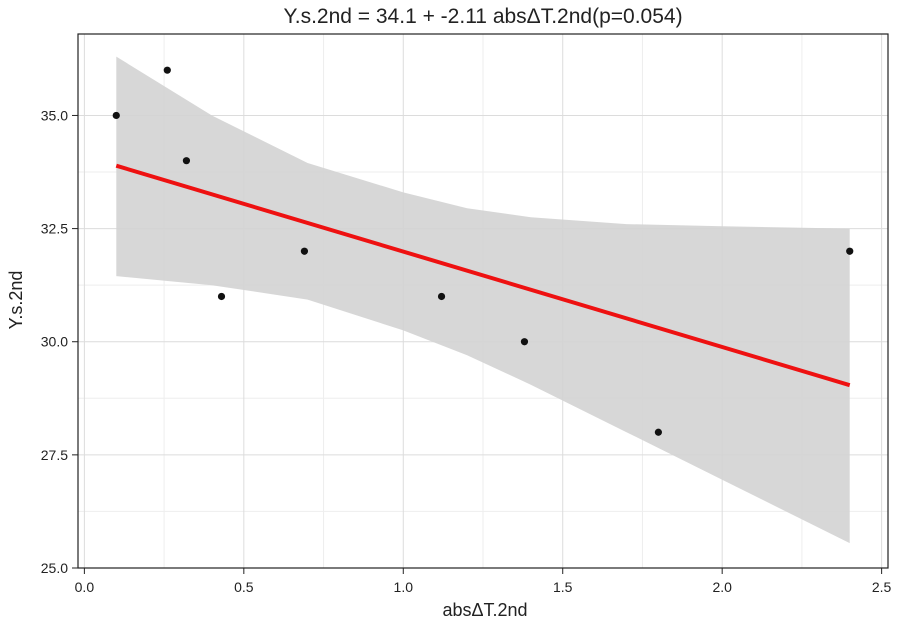 This screenshot has width=905, height=624. What do you see at coordinates (54, 568) in the screenshot?
I see `y-tick-label: 25.0` at bounding box center [54, 568].